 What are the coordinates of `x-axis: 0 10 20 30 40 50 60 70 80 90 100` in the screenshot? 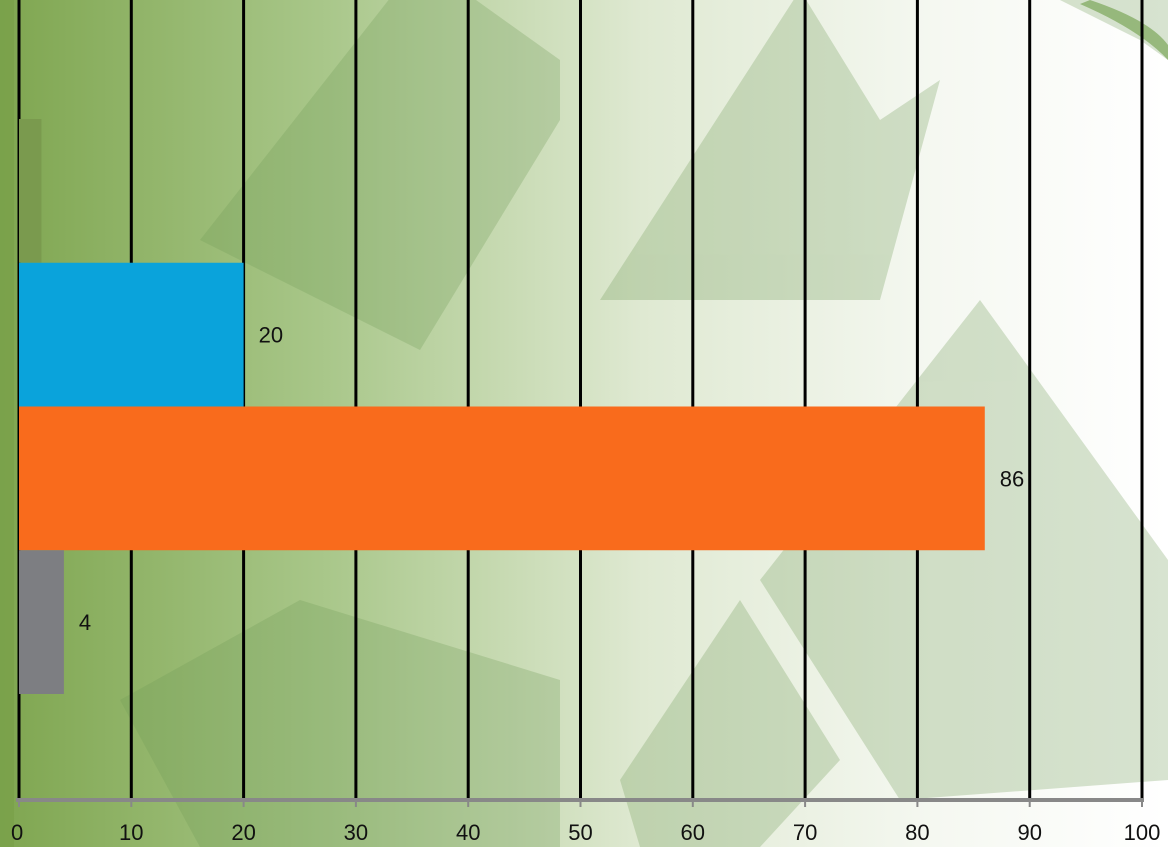 It's located at (586, 821).